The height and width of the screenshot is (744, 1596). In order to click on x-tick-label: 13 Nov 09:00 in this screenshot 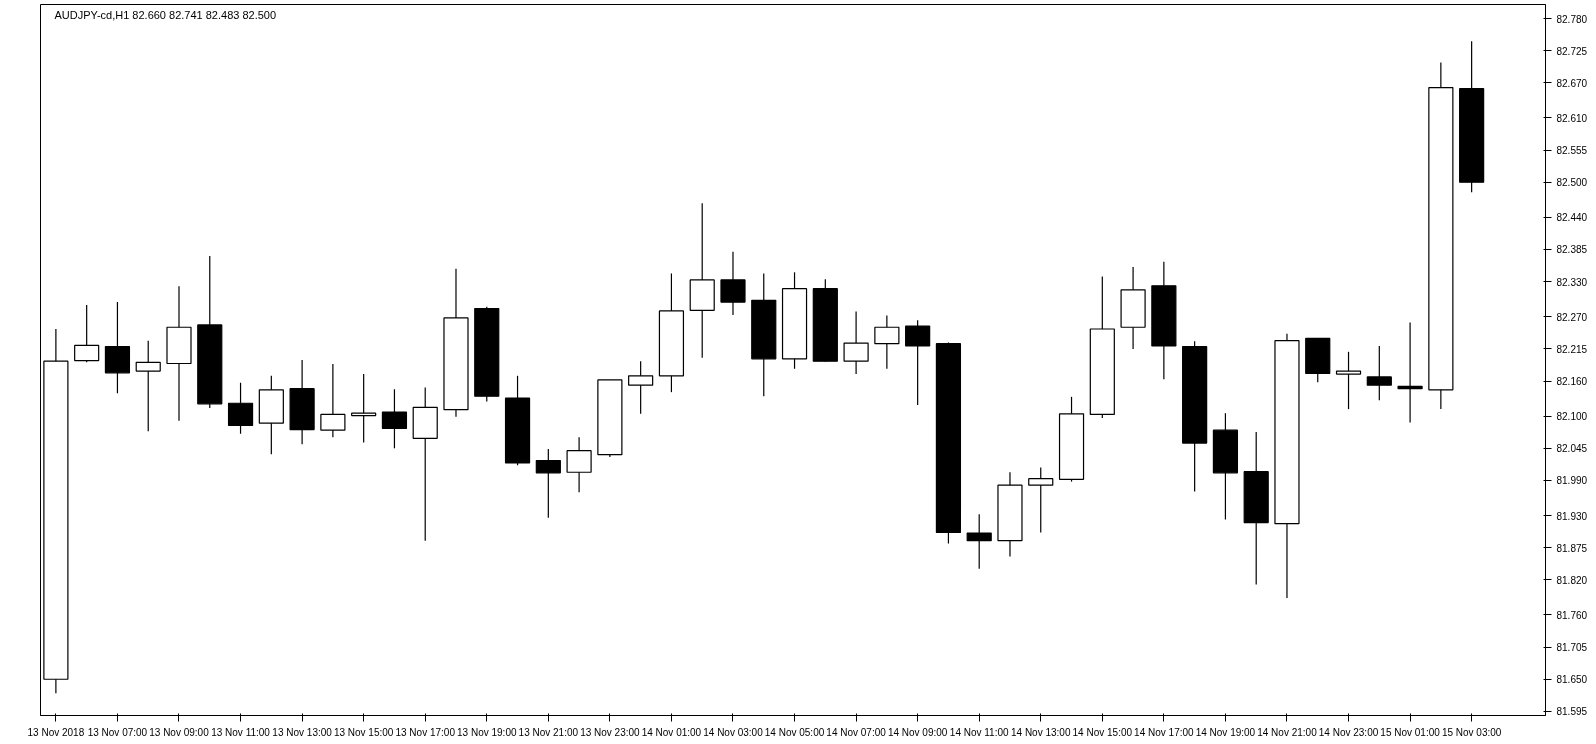, I will do `click(179, 732)`.